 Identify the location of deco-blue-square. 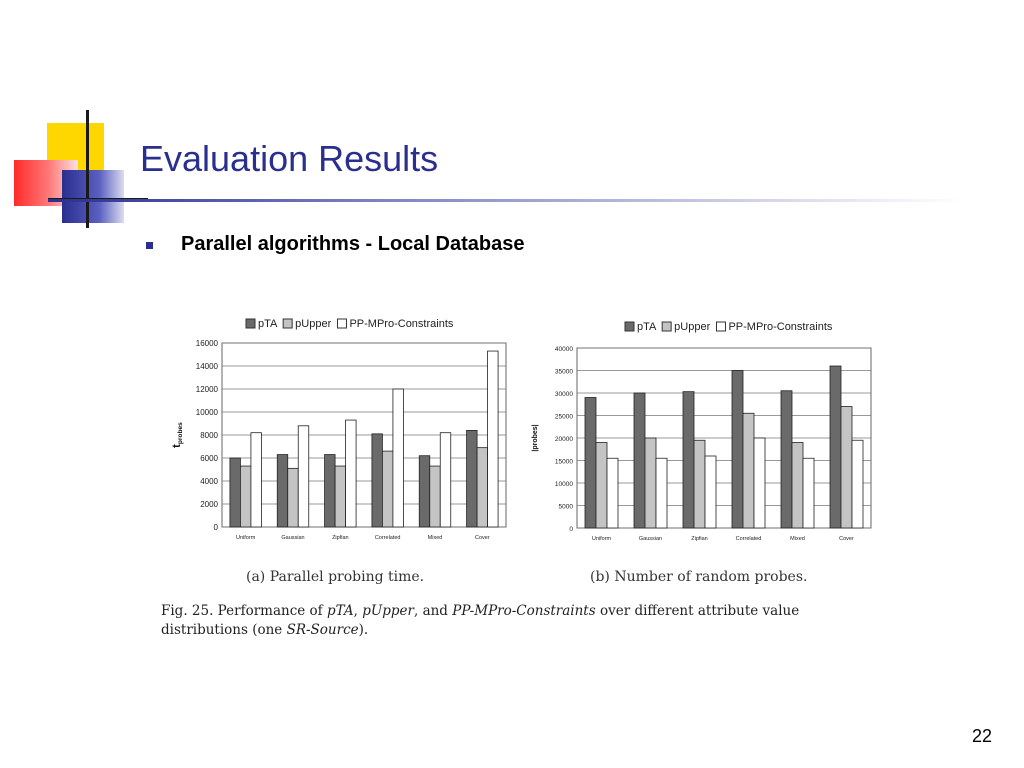
(93, 196).